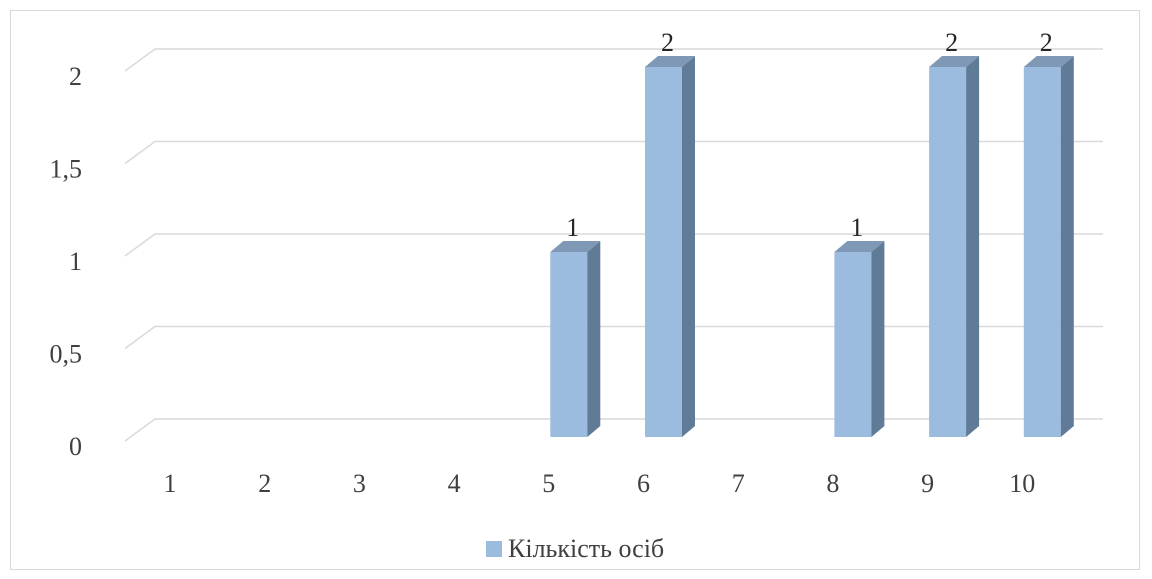 The image size is (1152, 579). Describe the element at coordinates (643, 483) in the screenshot. I see `x-tick-label: 6` at that location.